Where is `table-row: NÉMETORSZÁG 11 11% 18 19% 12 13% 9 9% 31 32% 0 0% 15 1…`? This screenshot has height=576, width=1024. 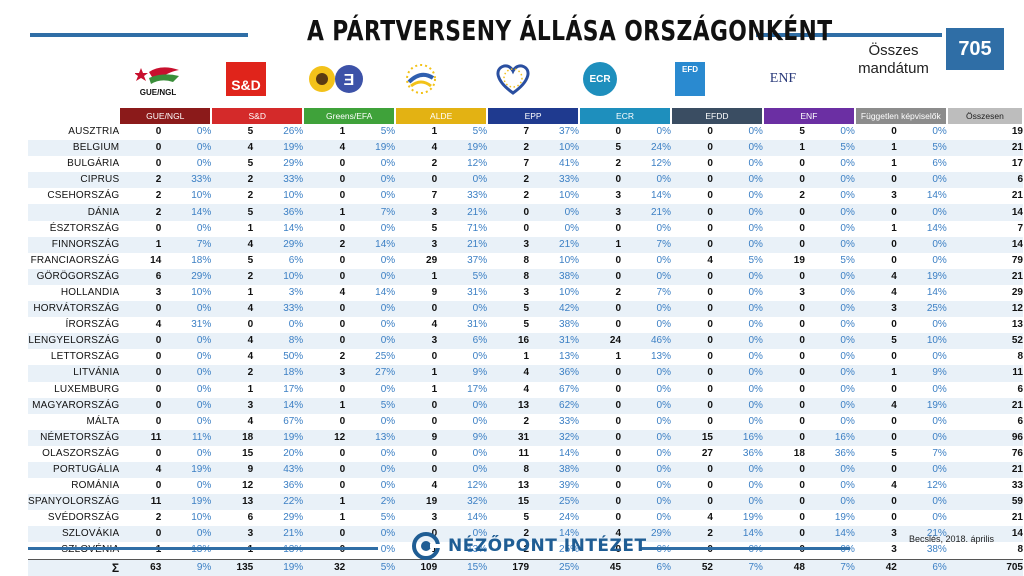
table-row: NÉMETORSZÁG 11 11% 18 19% 12 13% 9 9% 31 32% 0 0% 15 1… is located at coordinates (525, 437).